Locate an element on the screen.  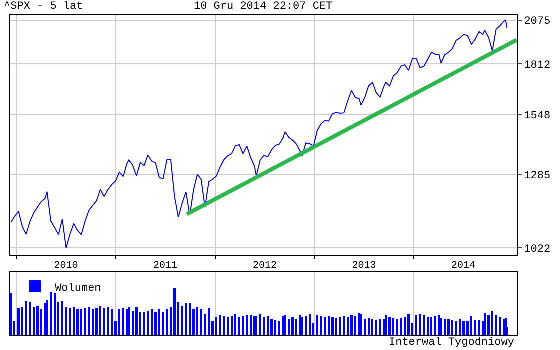
y-tick-label: 1812 is located at coordinates (537, 66).